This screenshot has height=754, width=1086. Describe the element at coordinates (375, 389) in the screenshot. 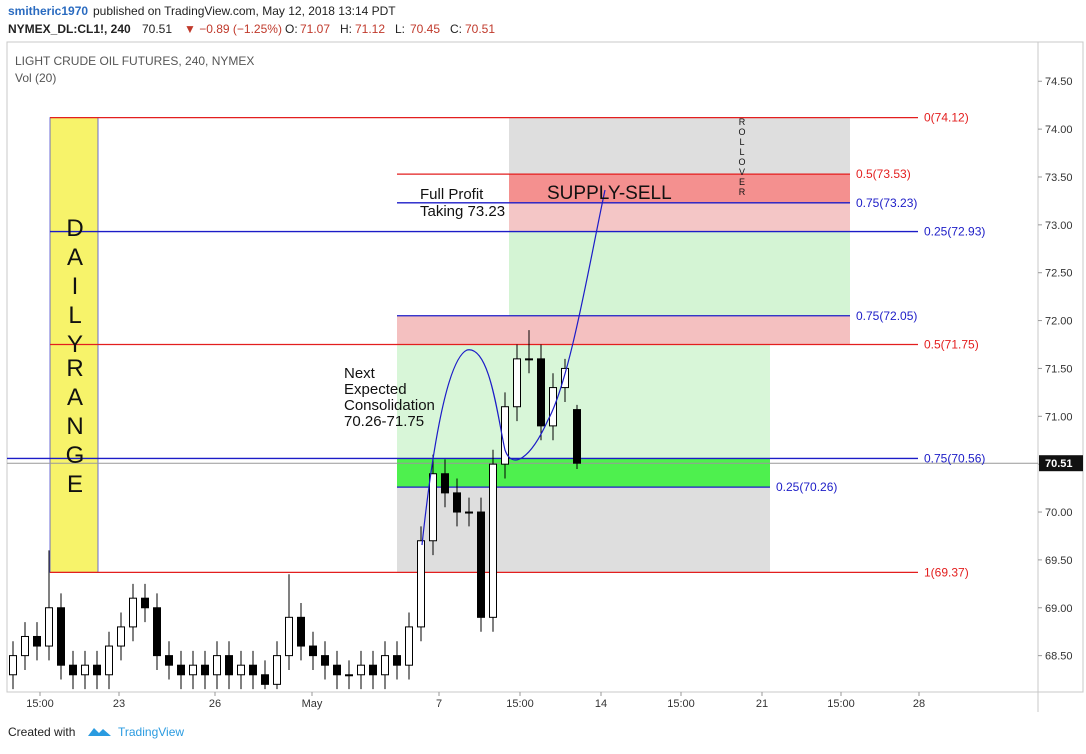

I see `annotation: Expected` at that location.